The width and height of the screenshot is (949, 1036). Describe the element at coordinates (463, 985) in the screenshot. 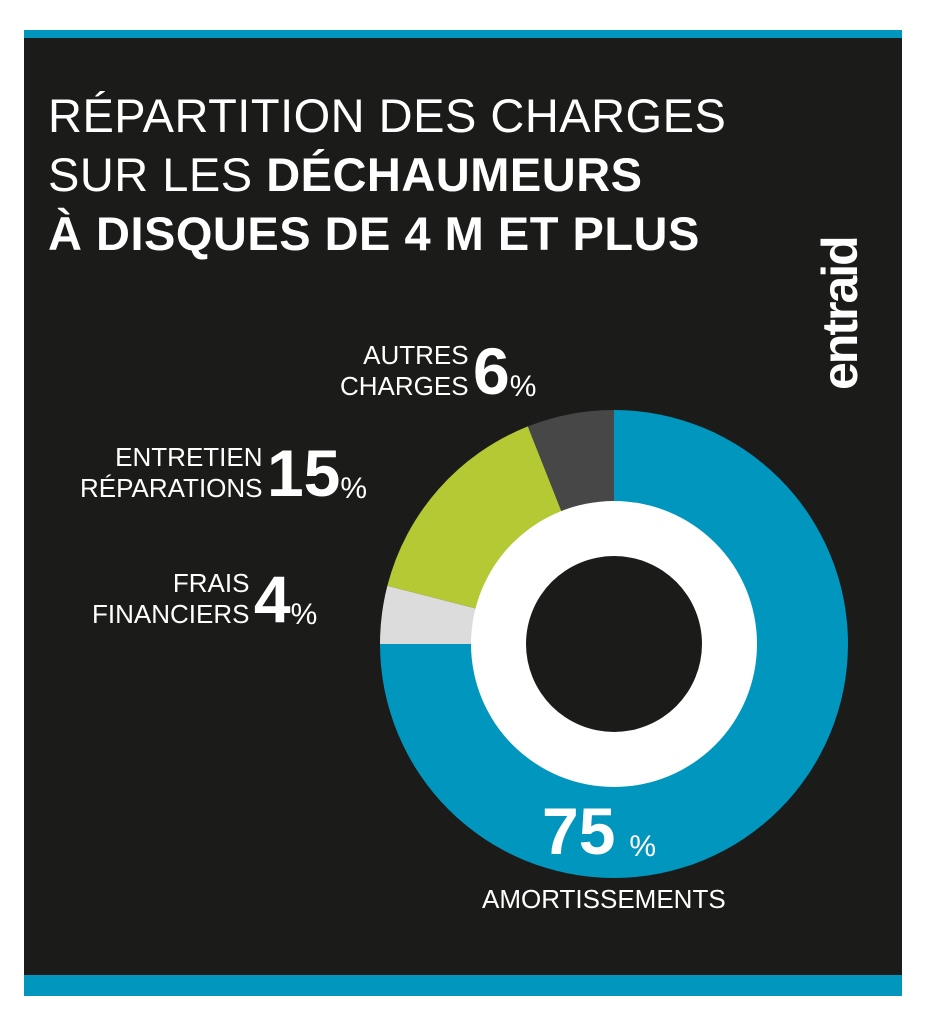

I see `bottom-accent-bar` at that location.